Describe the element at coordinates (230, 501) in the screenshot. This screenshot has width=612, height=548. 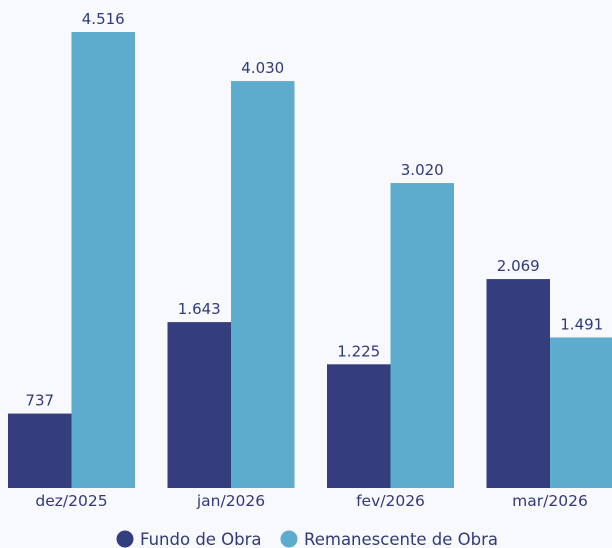
I see `x-tick-label: jan/2026` at that location.